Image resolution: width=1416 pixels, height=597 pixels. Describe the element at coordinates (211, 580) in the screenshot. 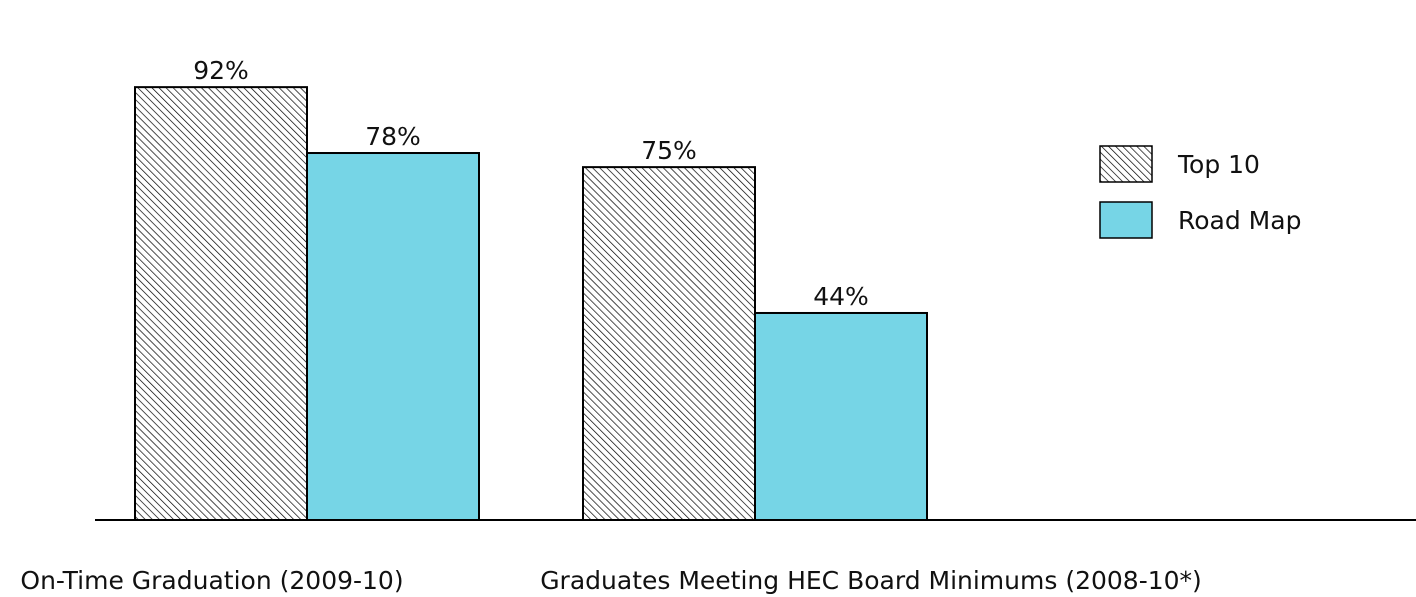

I see `category-label-1: On-Time Graduation (2009-10)` at that location.